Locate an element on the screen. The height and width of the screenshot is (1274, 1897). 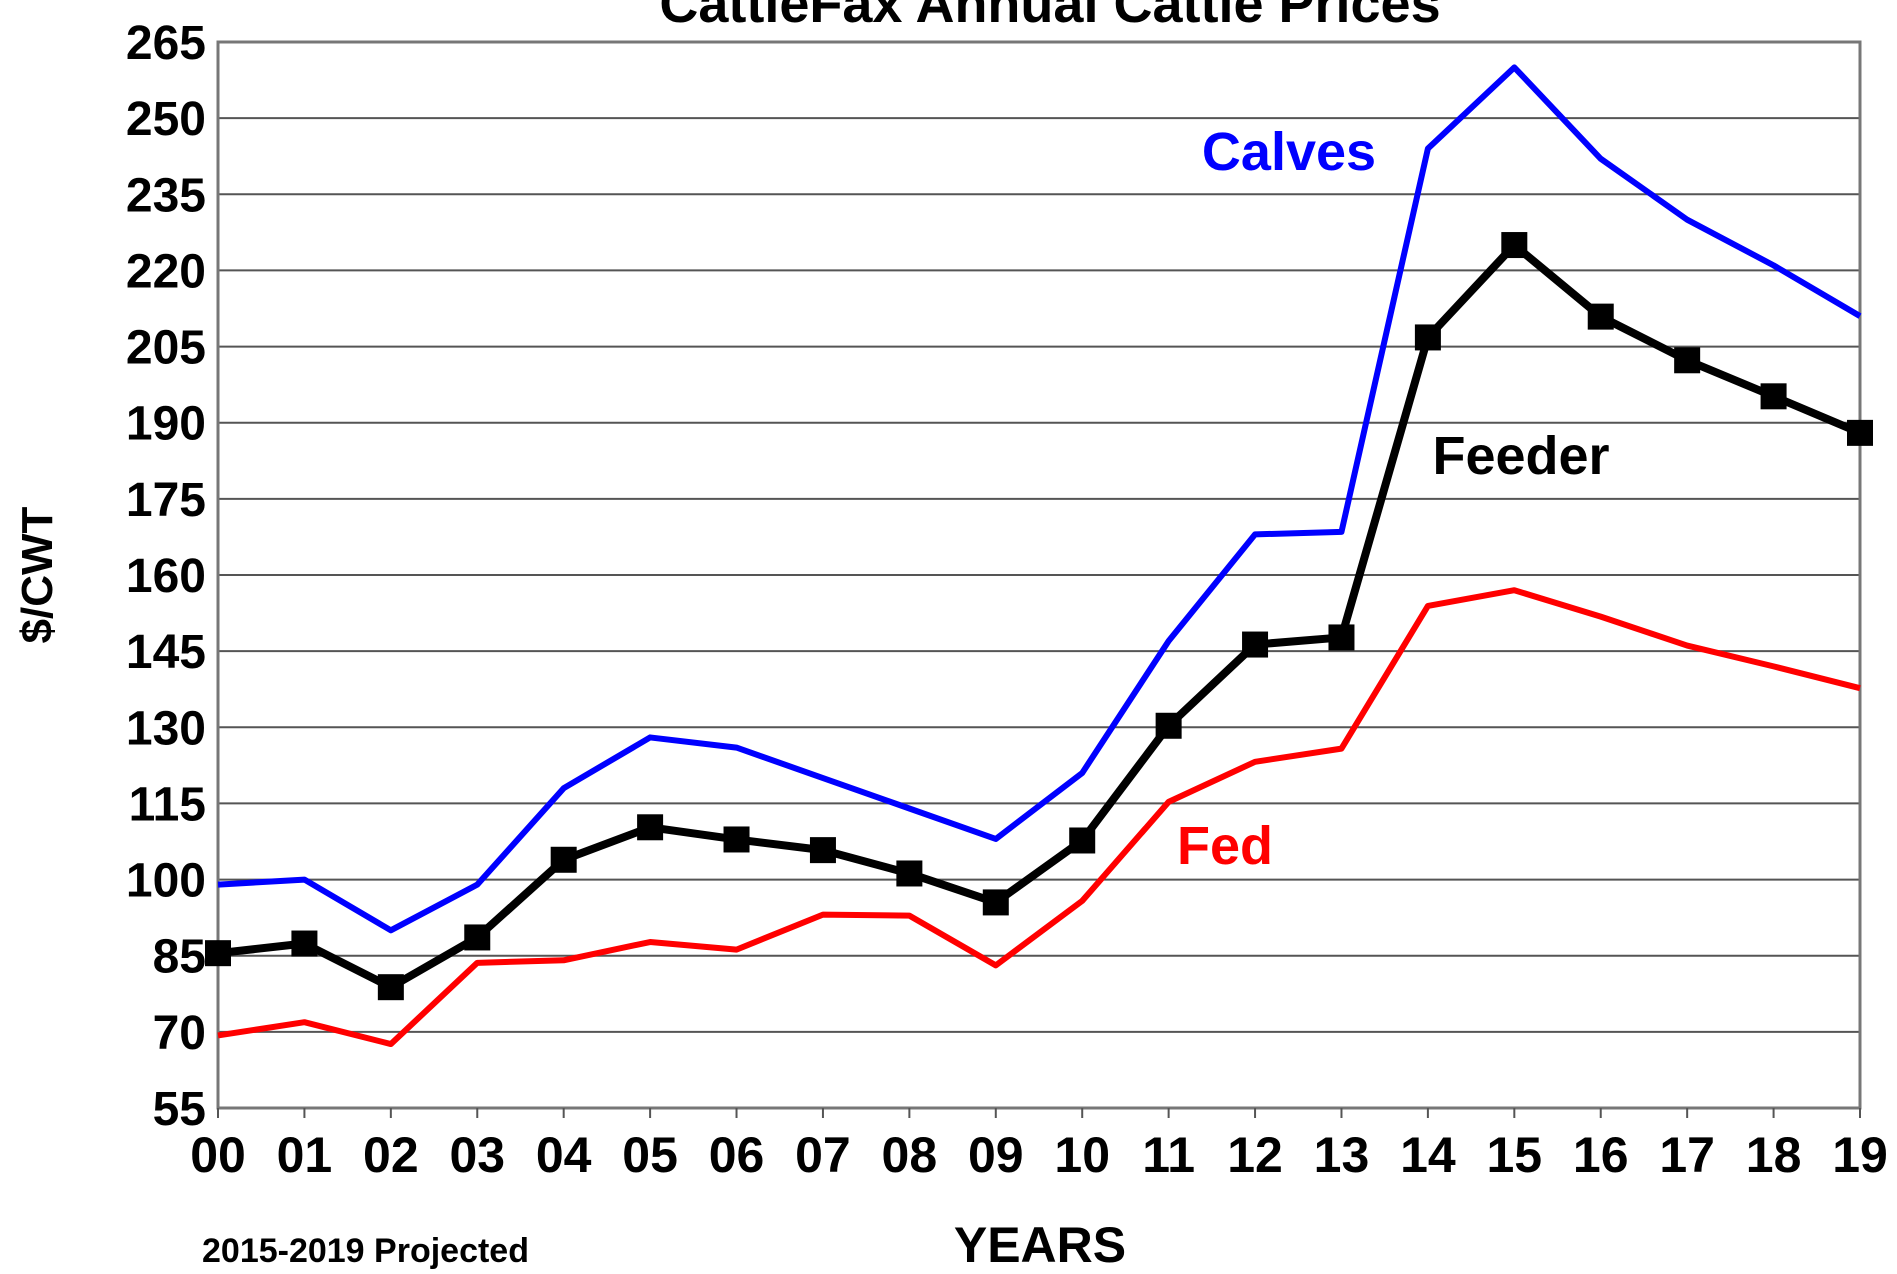
y-tick-label: 55 is located at coordinates (179, 1109).